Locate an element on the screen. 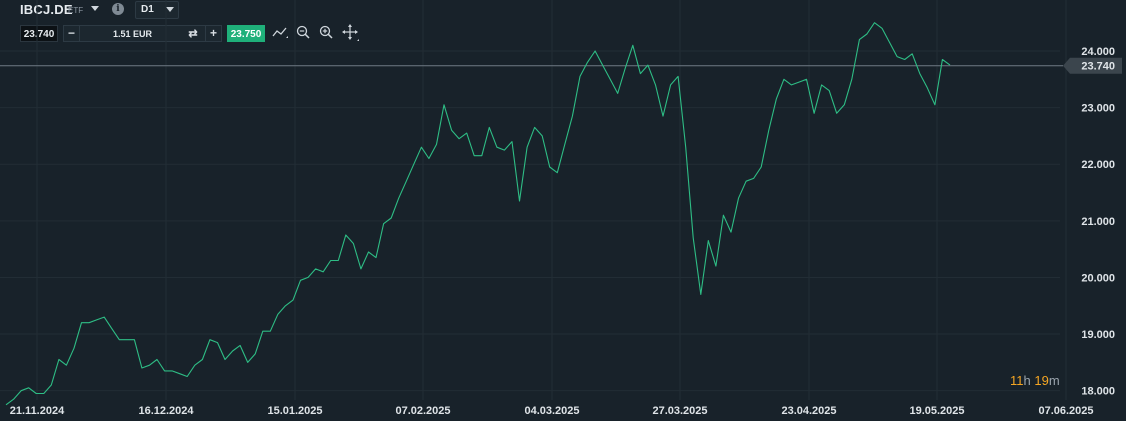  current-price-tag: 23.740 is located at coordinates (1092, 65).